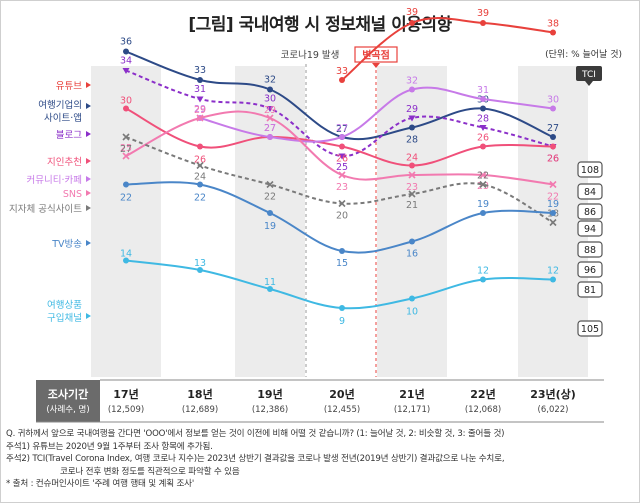  Describe the element at coordinates (412, 205) in the screenshot. I see `data-label: 21` at that location.